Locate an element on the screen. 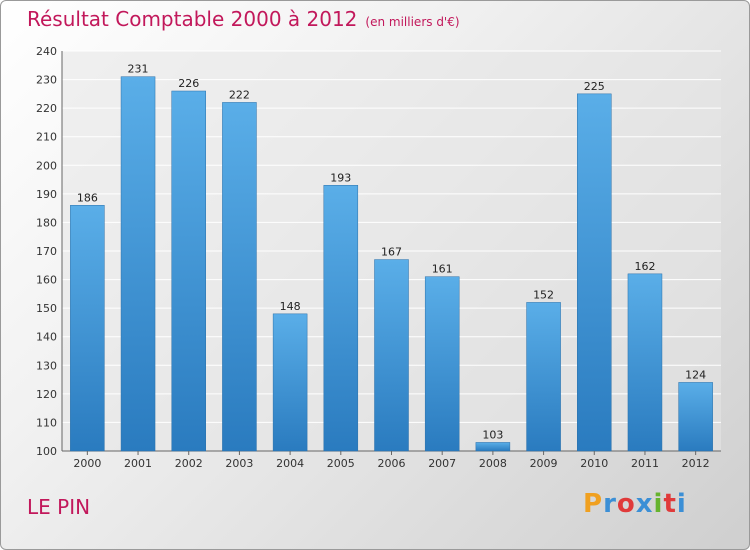  unit-note: (en milliers d'€) is located at coordinates (412, 22).